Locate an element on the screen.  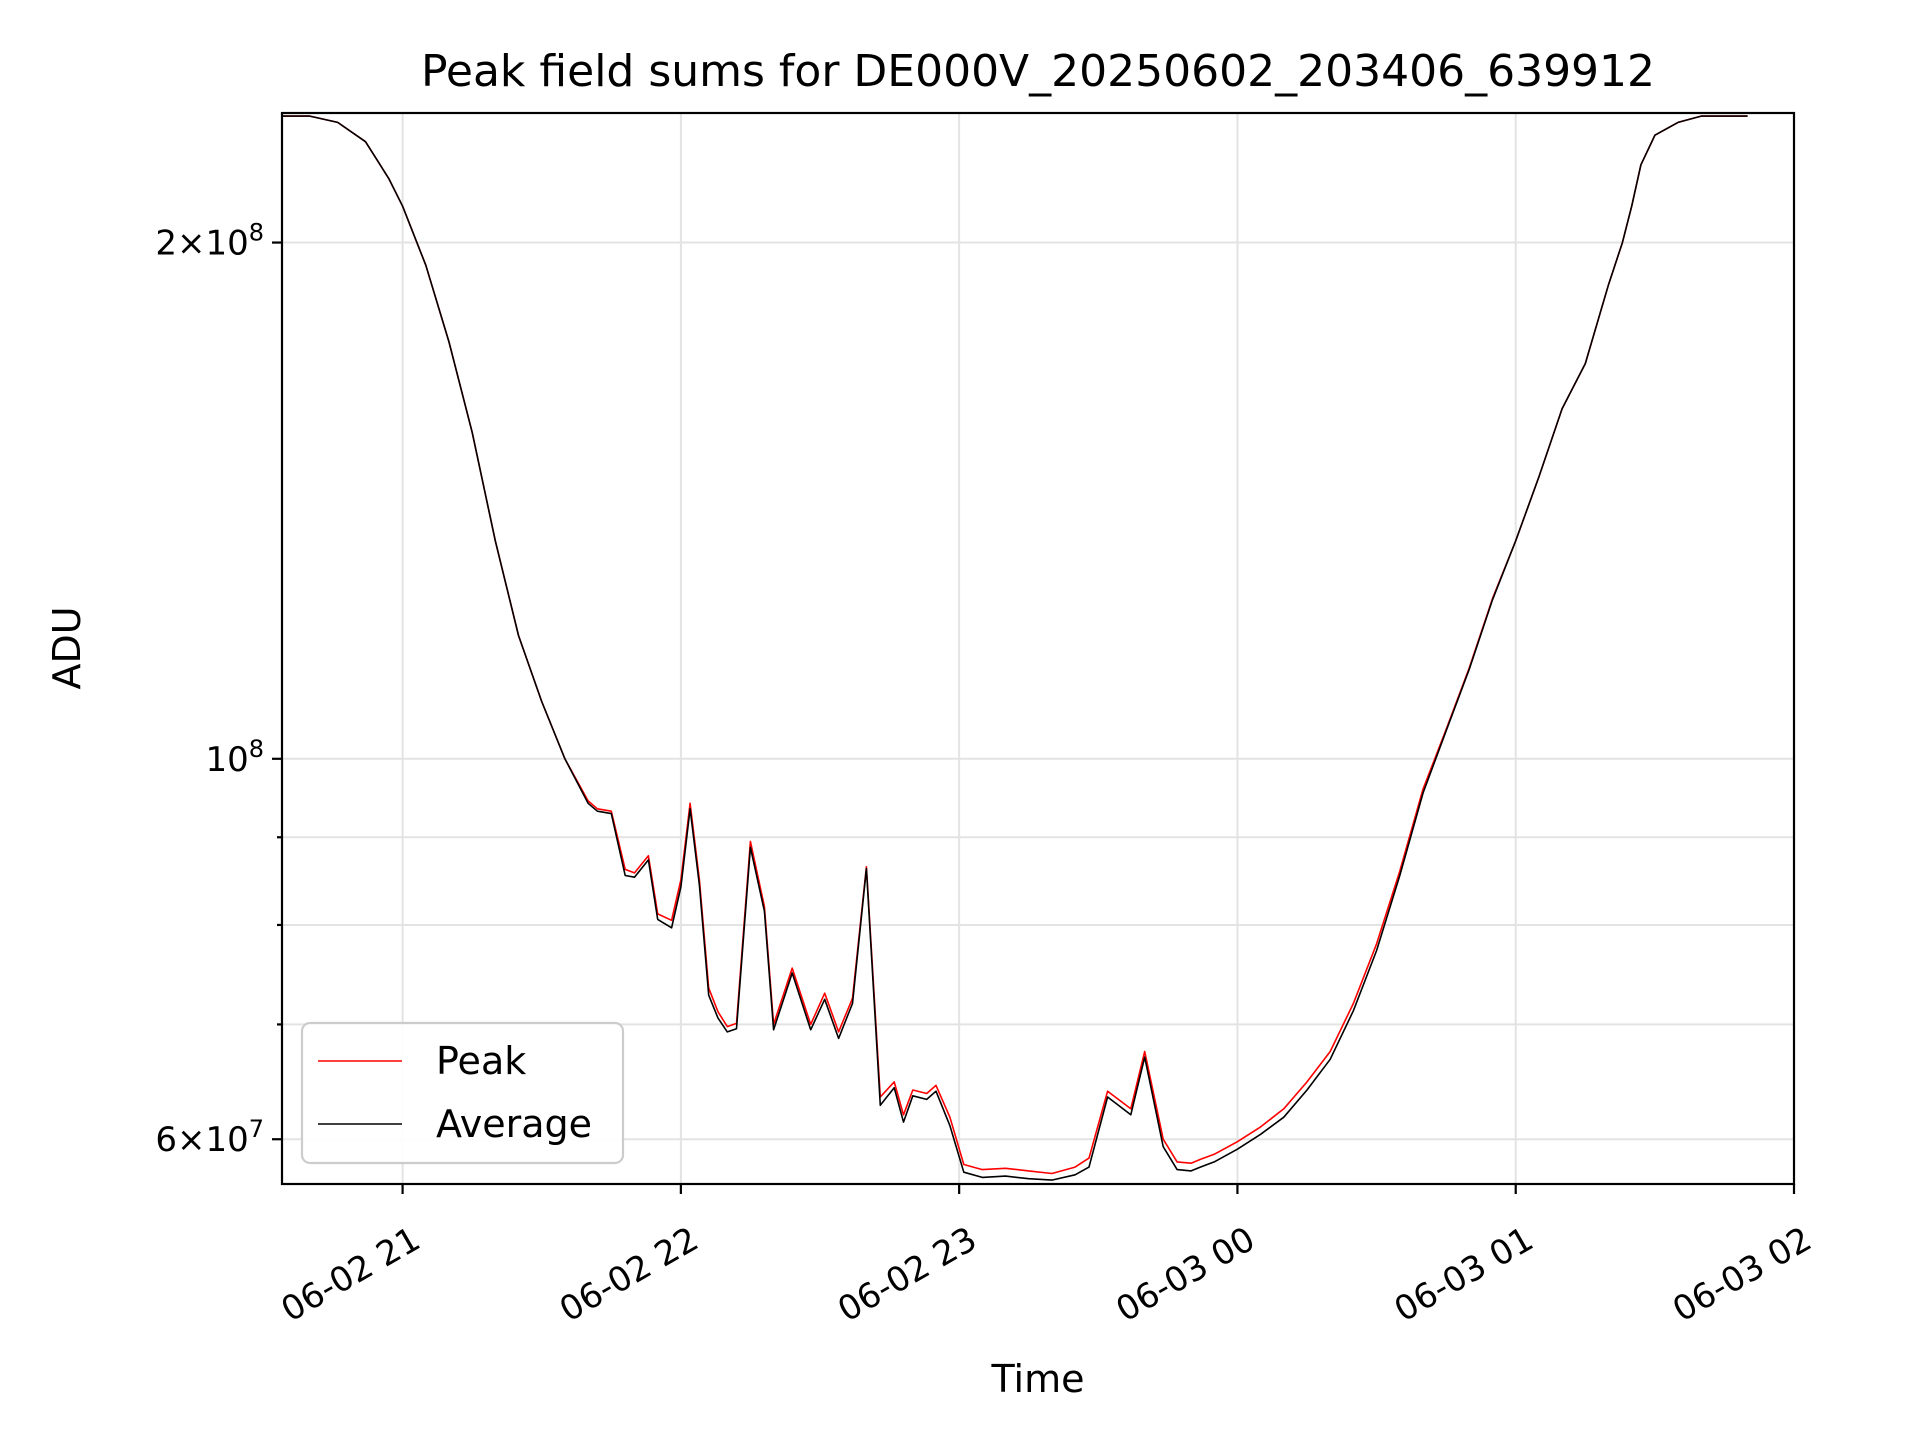
legend-label-average: Average is located at coordinates (514, 1124).